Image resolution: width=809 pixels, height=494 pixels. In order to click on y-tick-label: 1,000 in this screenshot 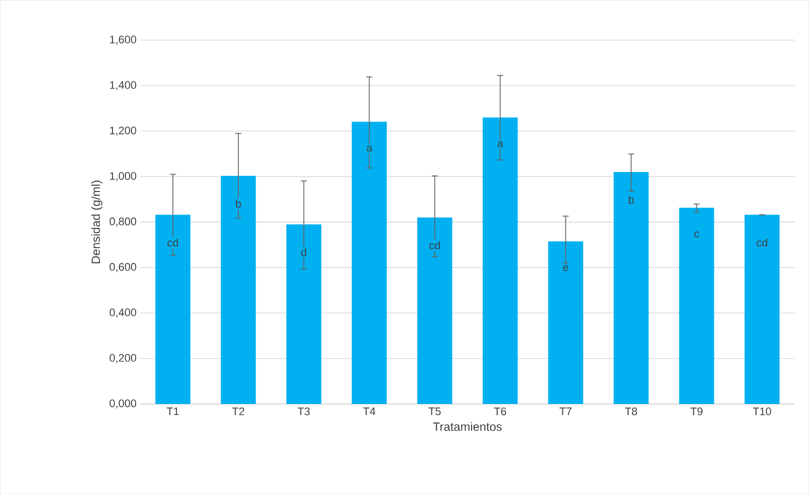, I will do `click(123, 177)`.